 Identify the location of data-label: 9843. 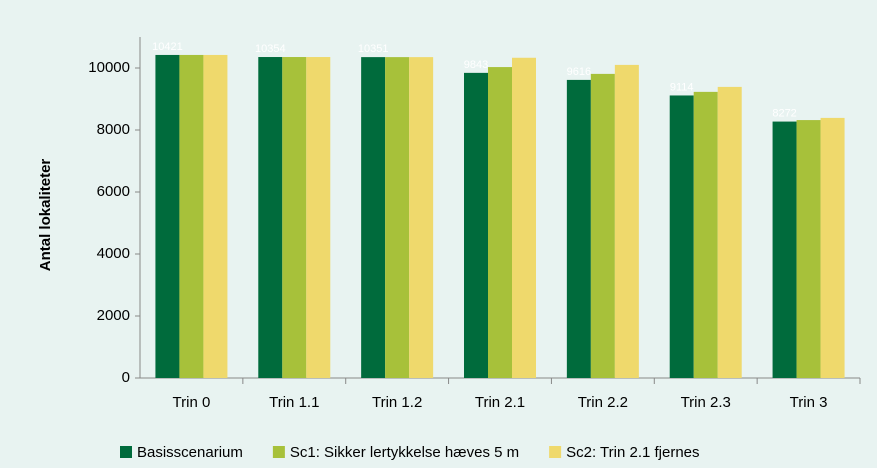
(476, 65).